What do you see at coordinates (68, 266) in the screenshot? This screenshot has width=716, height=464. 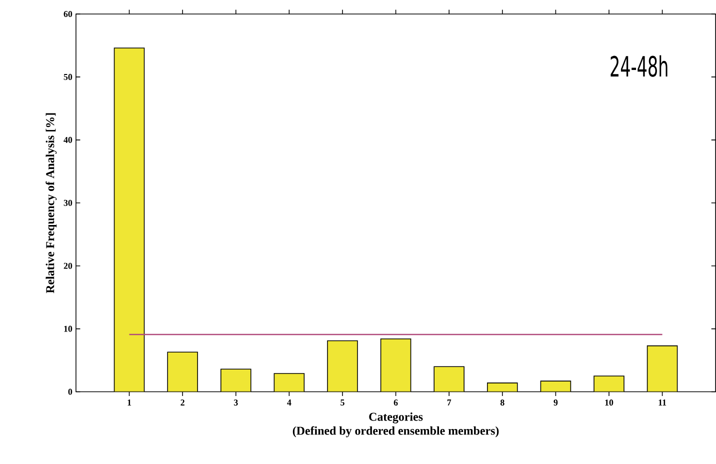 I see `y-tick-label: 20` at bounding box center [68, 266].